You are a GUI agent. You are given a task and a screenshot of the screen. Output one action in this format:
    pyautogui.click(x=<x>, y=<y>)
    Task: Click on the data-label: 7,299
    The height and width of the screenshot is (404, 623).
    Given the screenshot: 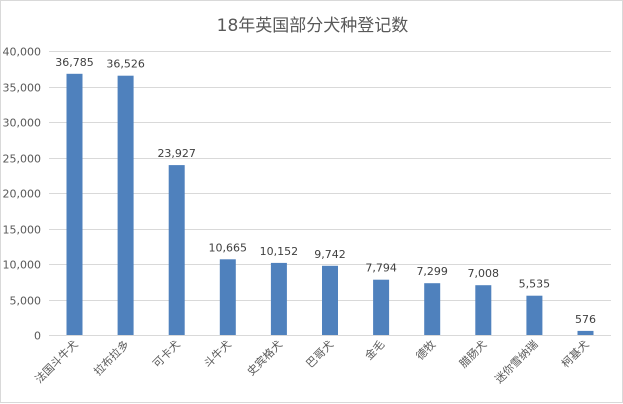 What is the action you would take?
    pyautogui.click(x=432, y=271)
    